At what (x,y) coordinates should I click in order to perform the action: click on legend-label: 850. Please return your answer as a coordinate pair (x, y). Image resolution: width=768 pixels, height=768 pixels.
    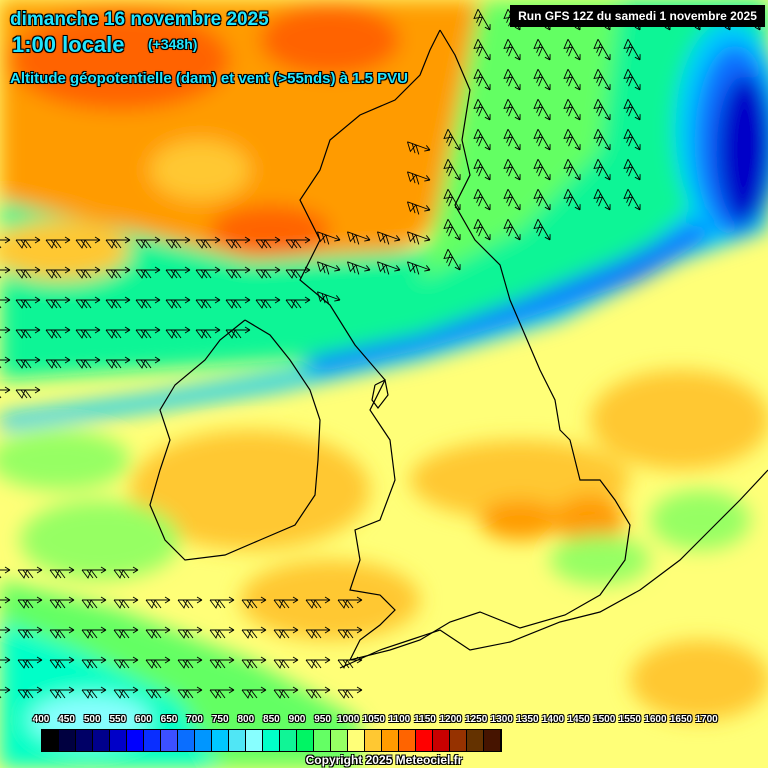
    Looking at the image, I should click on (271, 719).